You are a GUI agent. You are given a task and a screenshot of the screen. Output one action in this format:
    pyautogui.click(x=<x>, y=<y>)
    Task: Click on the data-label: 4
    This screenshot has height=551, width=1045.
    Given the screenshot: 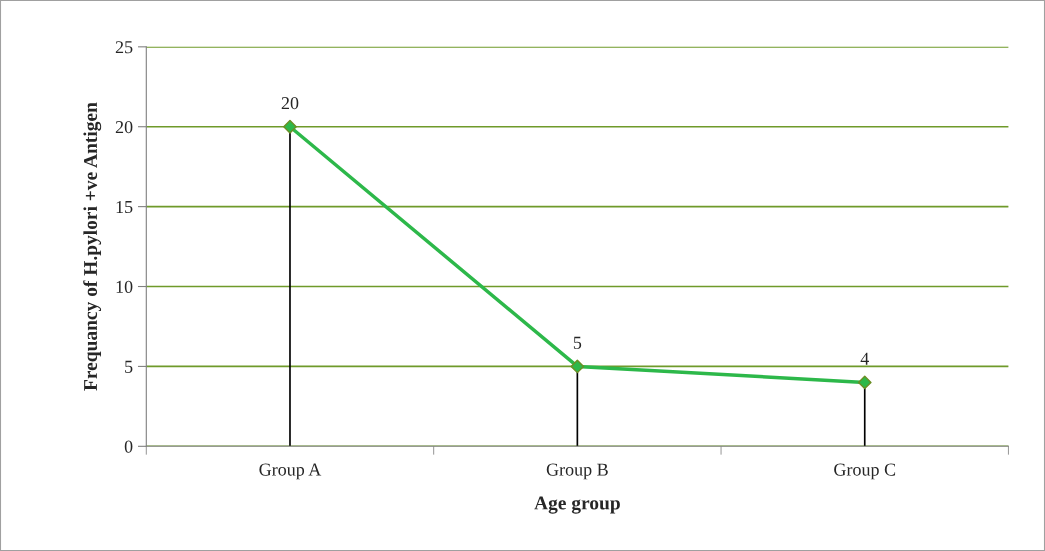 What is the action you would take?
    pyautogui.click(x=864, y=358)
    